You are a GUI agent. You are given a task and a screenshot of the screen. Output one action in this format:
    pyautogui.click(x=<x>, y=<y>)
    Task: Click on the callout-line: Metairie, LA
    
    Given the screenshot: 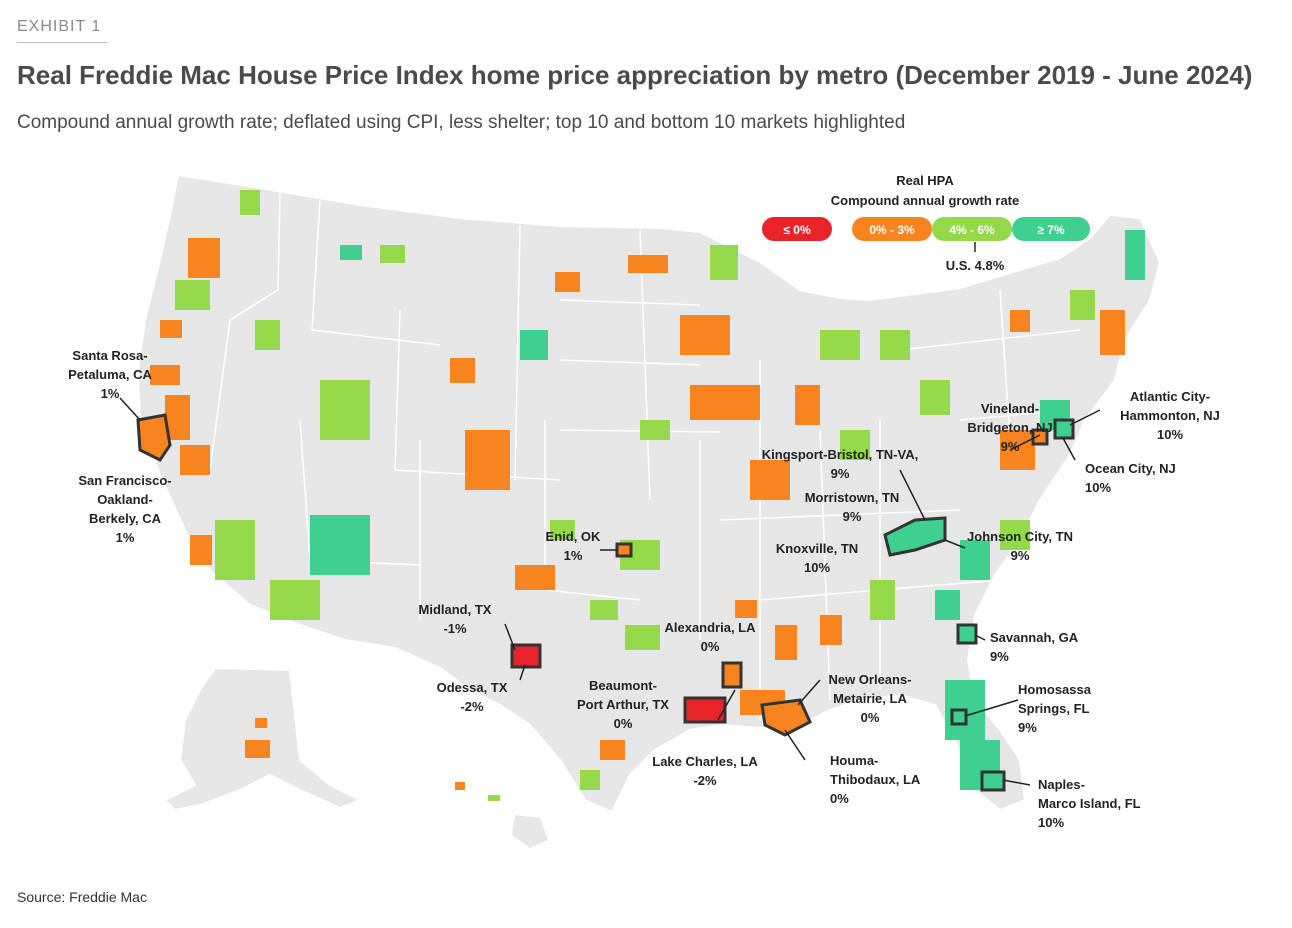 What is the action you would take?
    pyautogui.click(x=870, y=698)
    